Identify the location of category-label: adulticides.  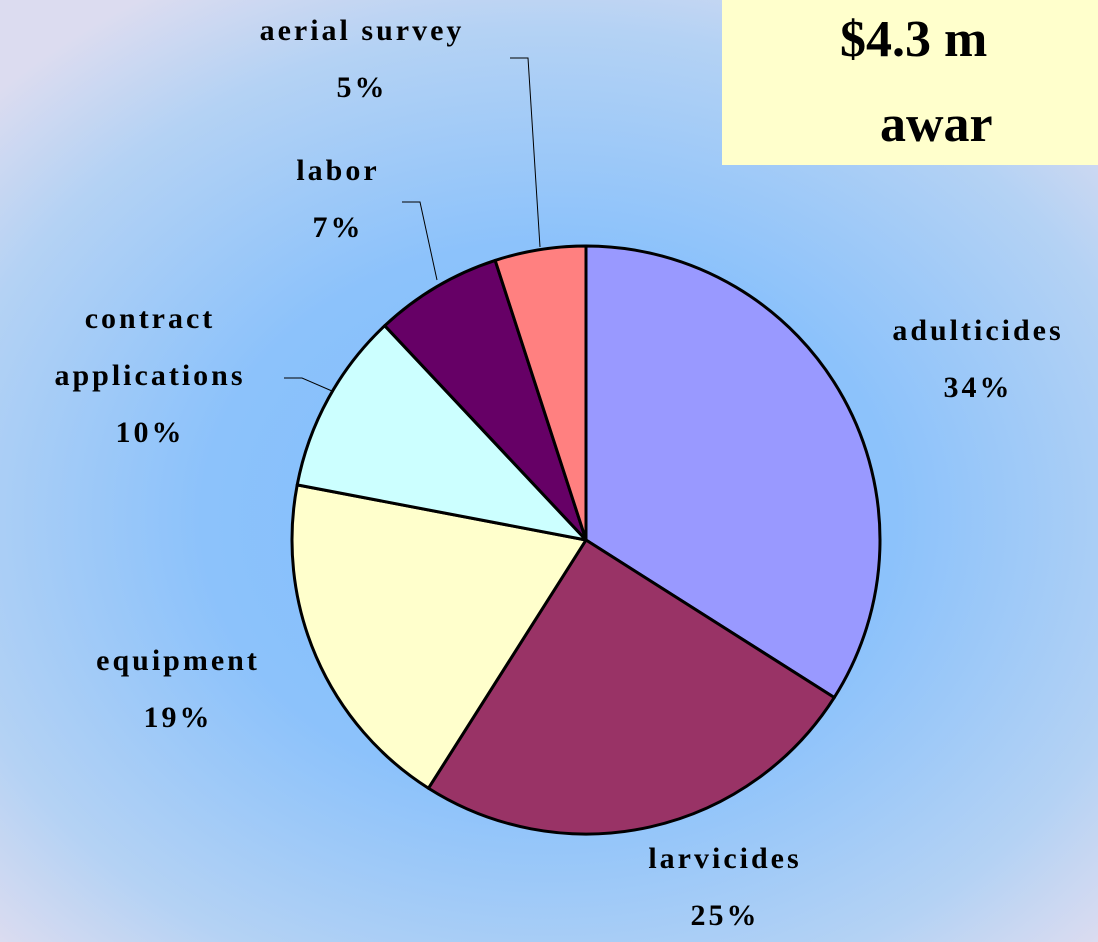
(978, 330).